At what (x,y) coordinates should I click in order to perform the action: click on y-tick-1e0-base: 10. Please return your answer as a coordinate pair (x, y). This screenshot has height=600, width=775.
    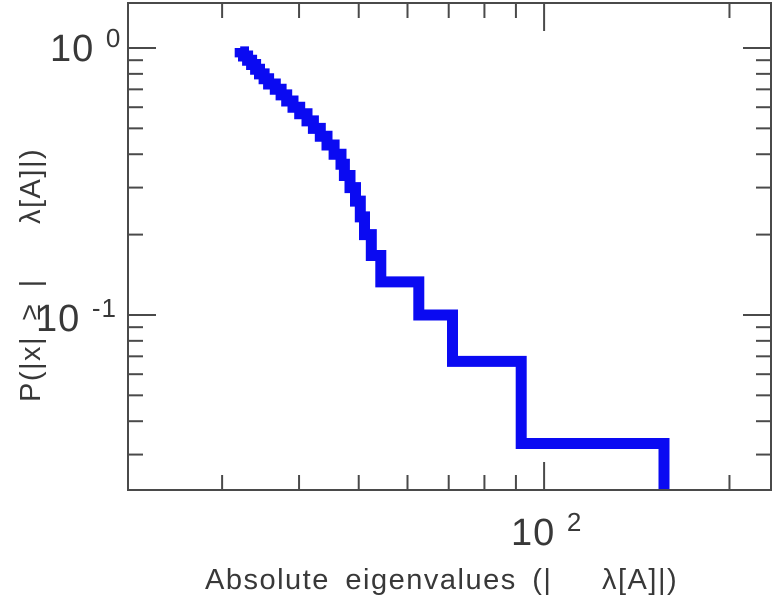
    Looking at the image, I should click on (72, 49).